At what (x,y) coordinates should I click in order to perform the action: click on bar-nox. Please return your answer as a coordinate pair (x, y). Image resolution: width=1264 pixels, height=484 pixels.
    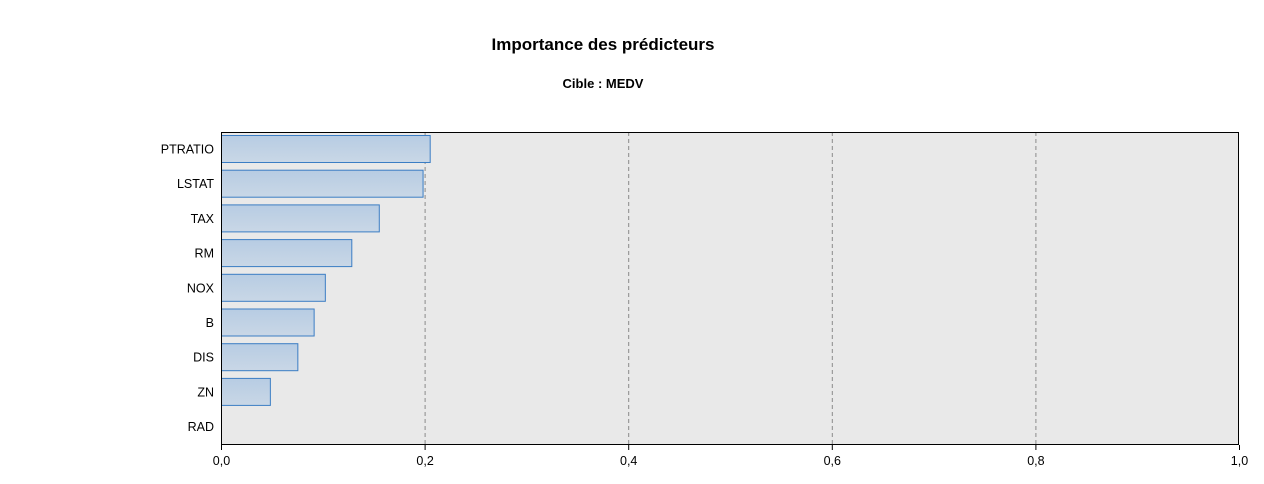
    Looking at the image, I should click on (273, 287).